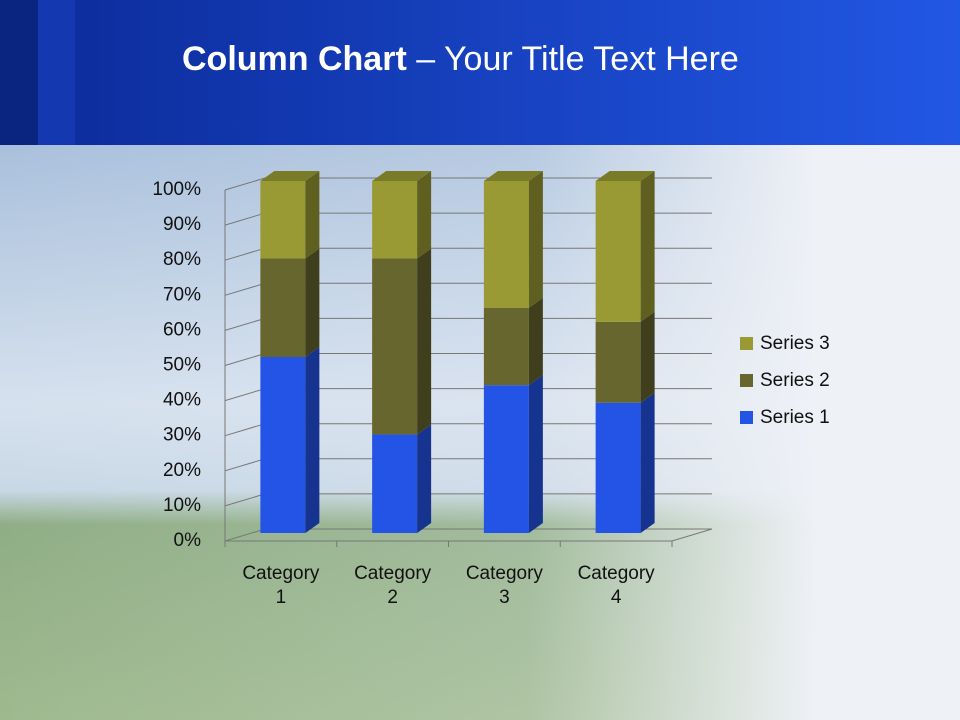 The image size is (960, 720). I want to click on y-tick-label: 50%, so click(182, 365).